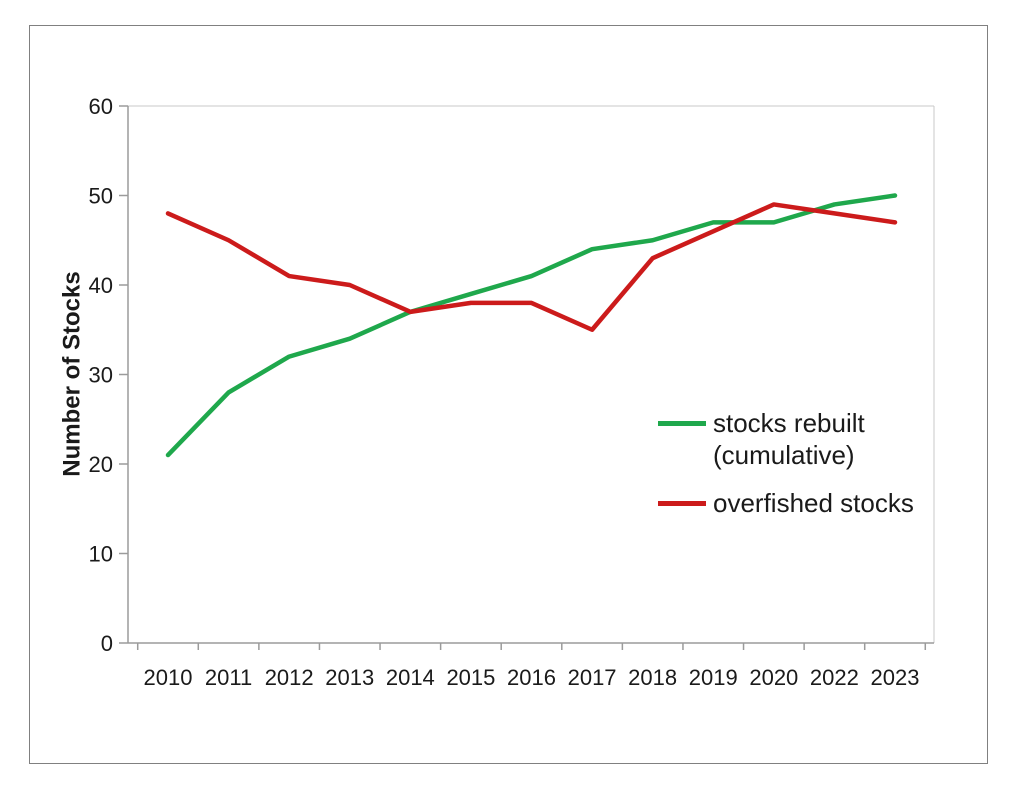 Image resolution: width=1024 pixels, height=788 pixels. I want to click on x-tick-label: 2018, so click(652, 677).